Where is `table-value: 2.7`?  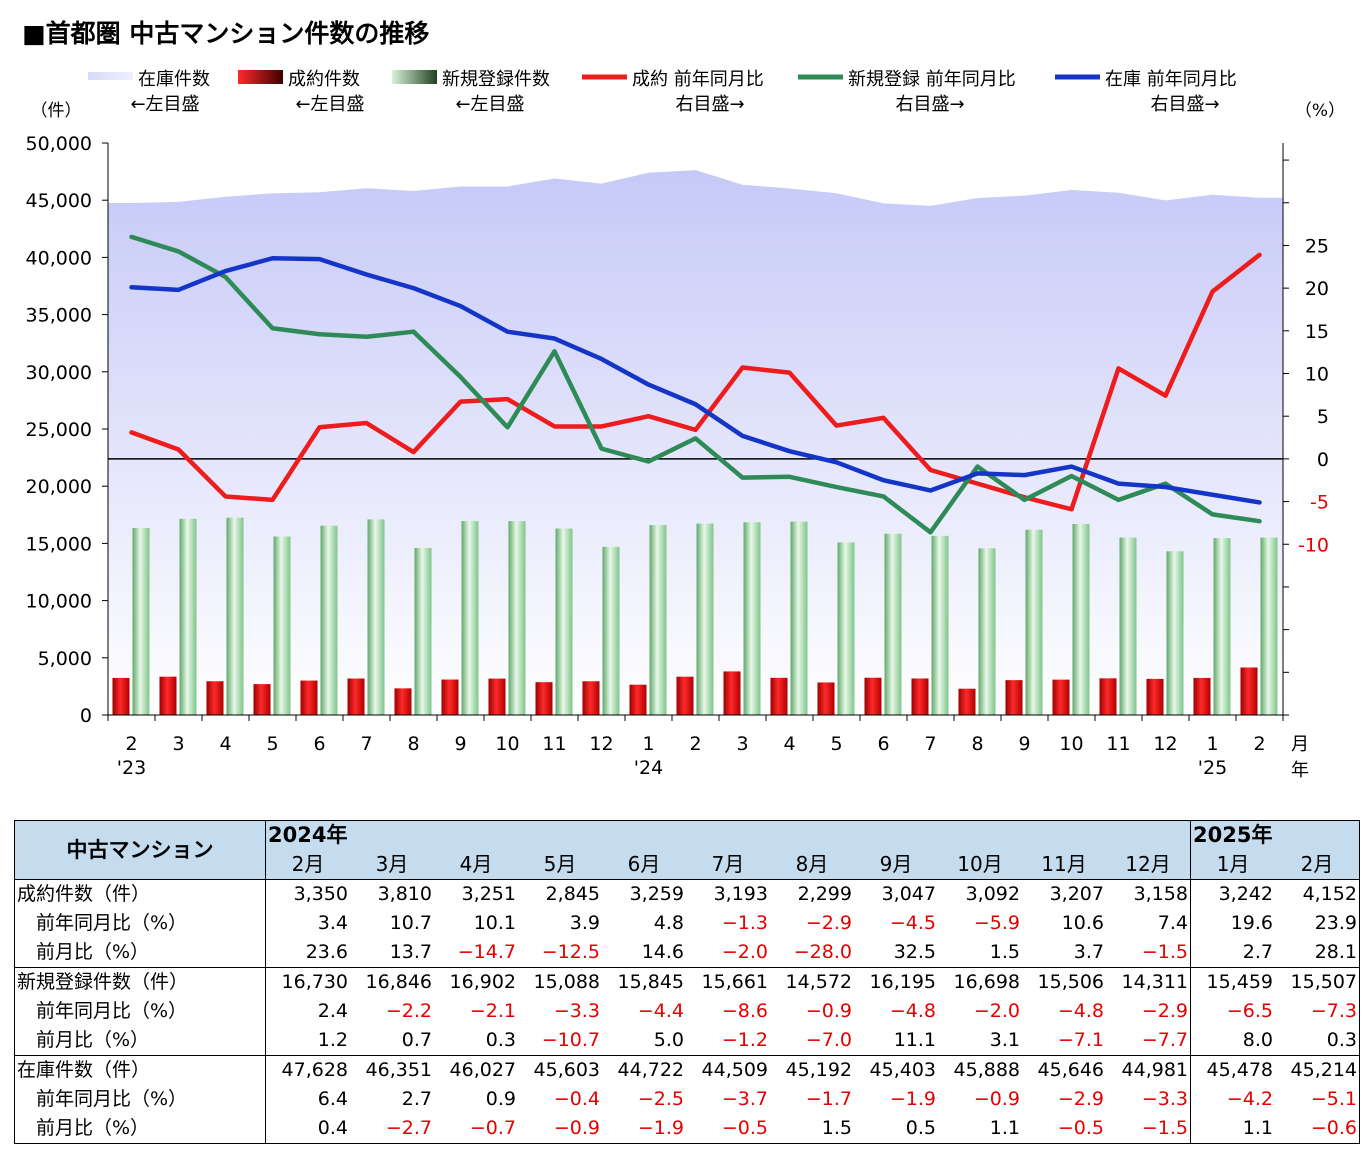
table-value: 2.7 is located at coordinates (416, 1099).